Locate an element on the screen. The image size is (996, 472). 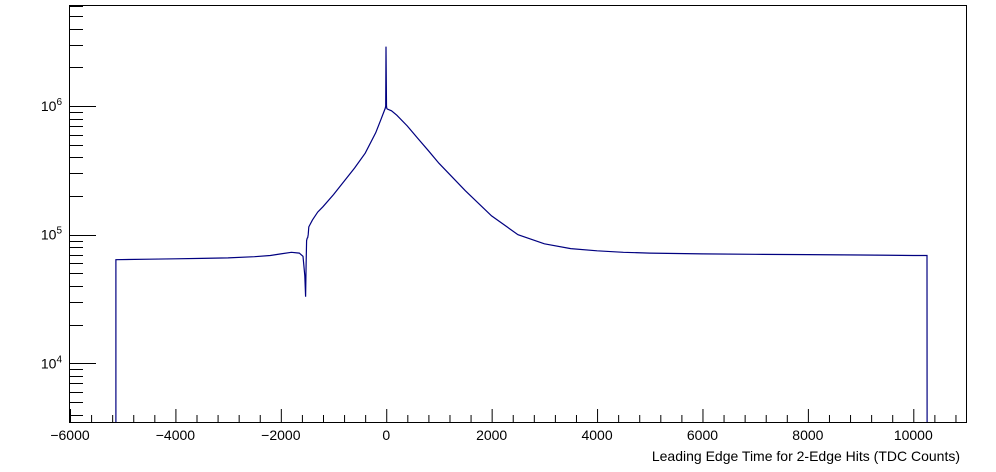
x-tick-label: 2000 is located at coordinates (491, 435).